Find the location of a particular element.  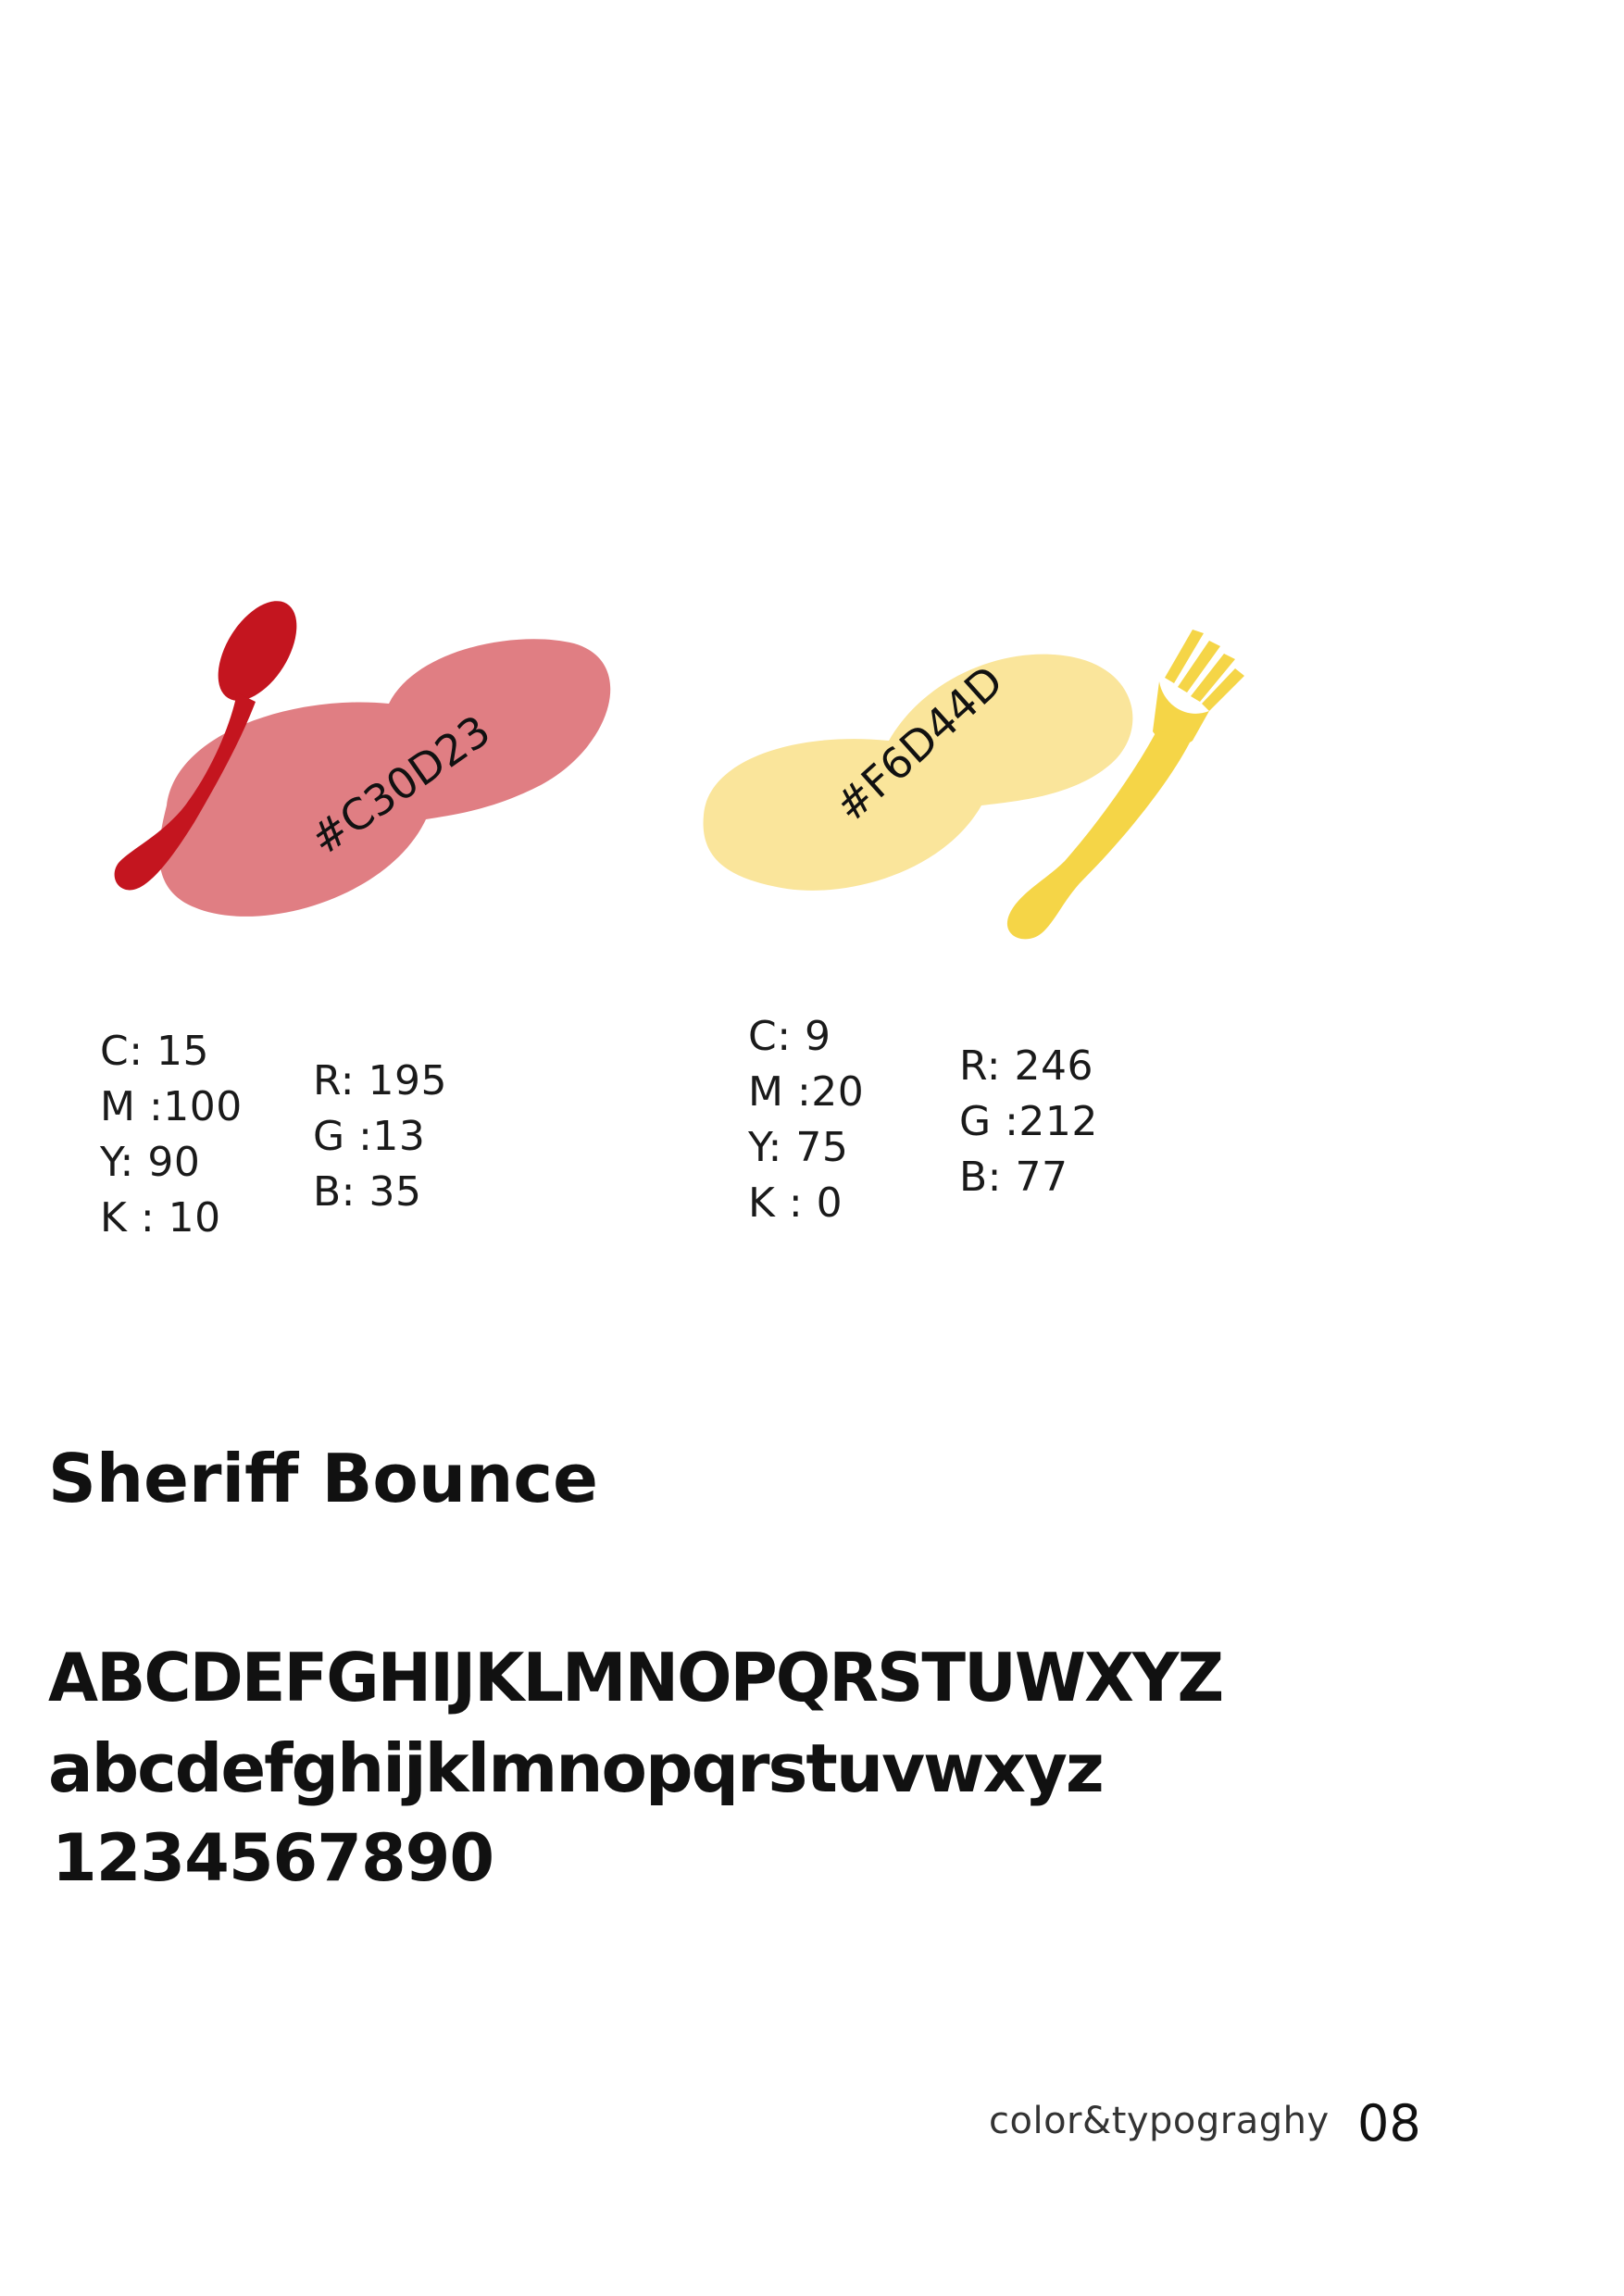

secondary-rgb-r: R: 246 is located at coordinates (1028, 1066).